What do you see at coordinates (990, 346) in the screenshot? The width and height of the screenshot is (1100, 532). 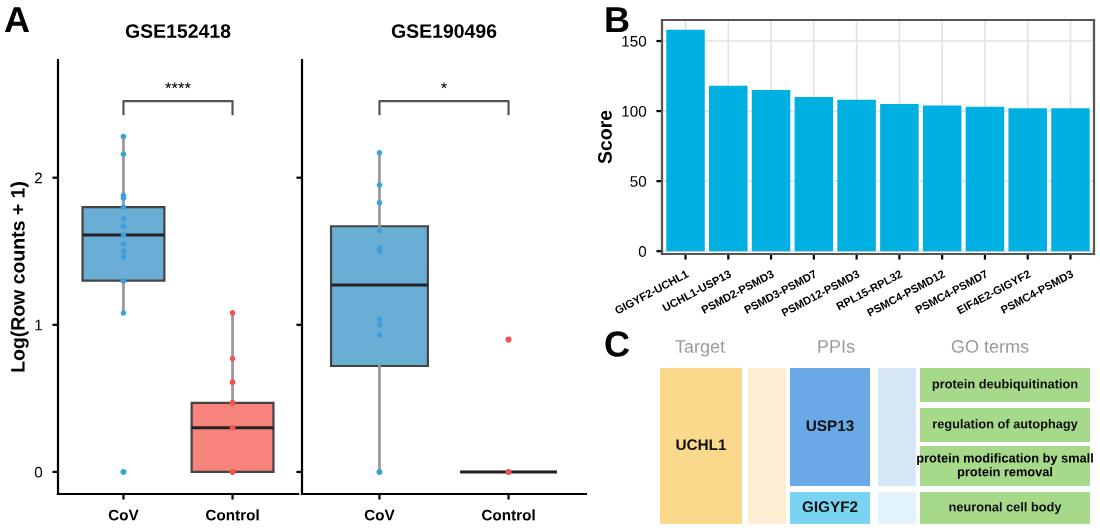 I see `text: GO terms` at bounding box center [990, 346].